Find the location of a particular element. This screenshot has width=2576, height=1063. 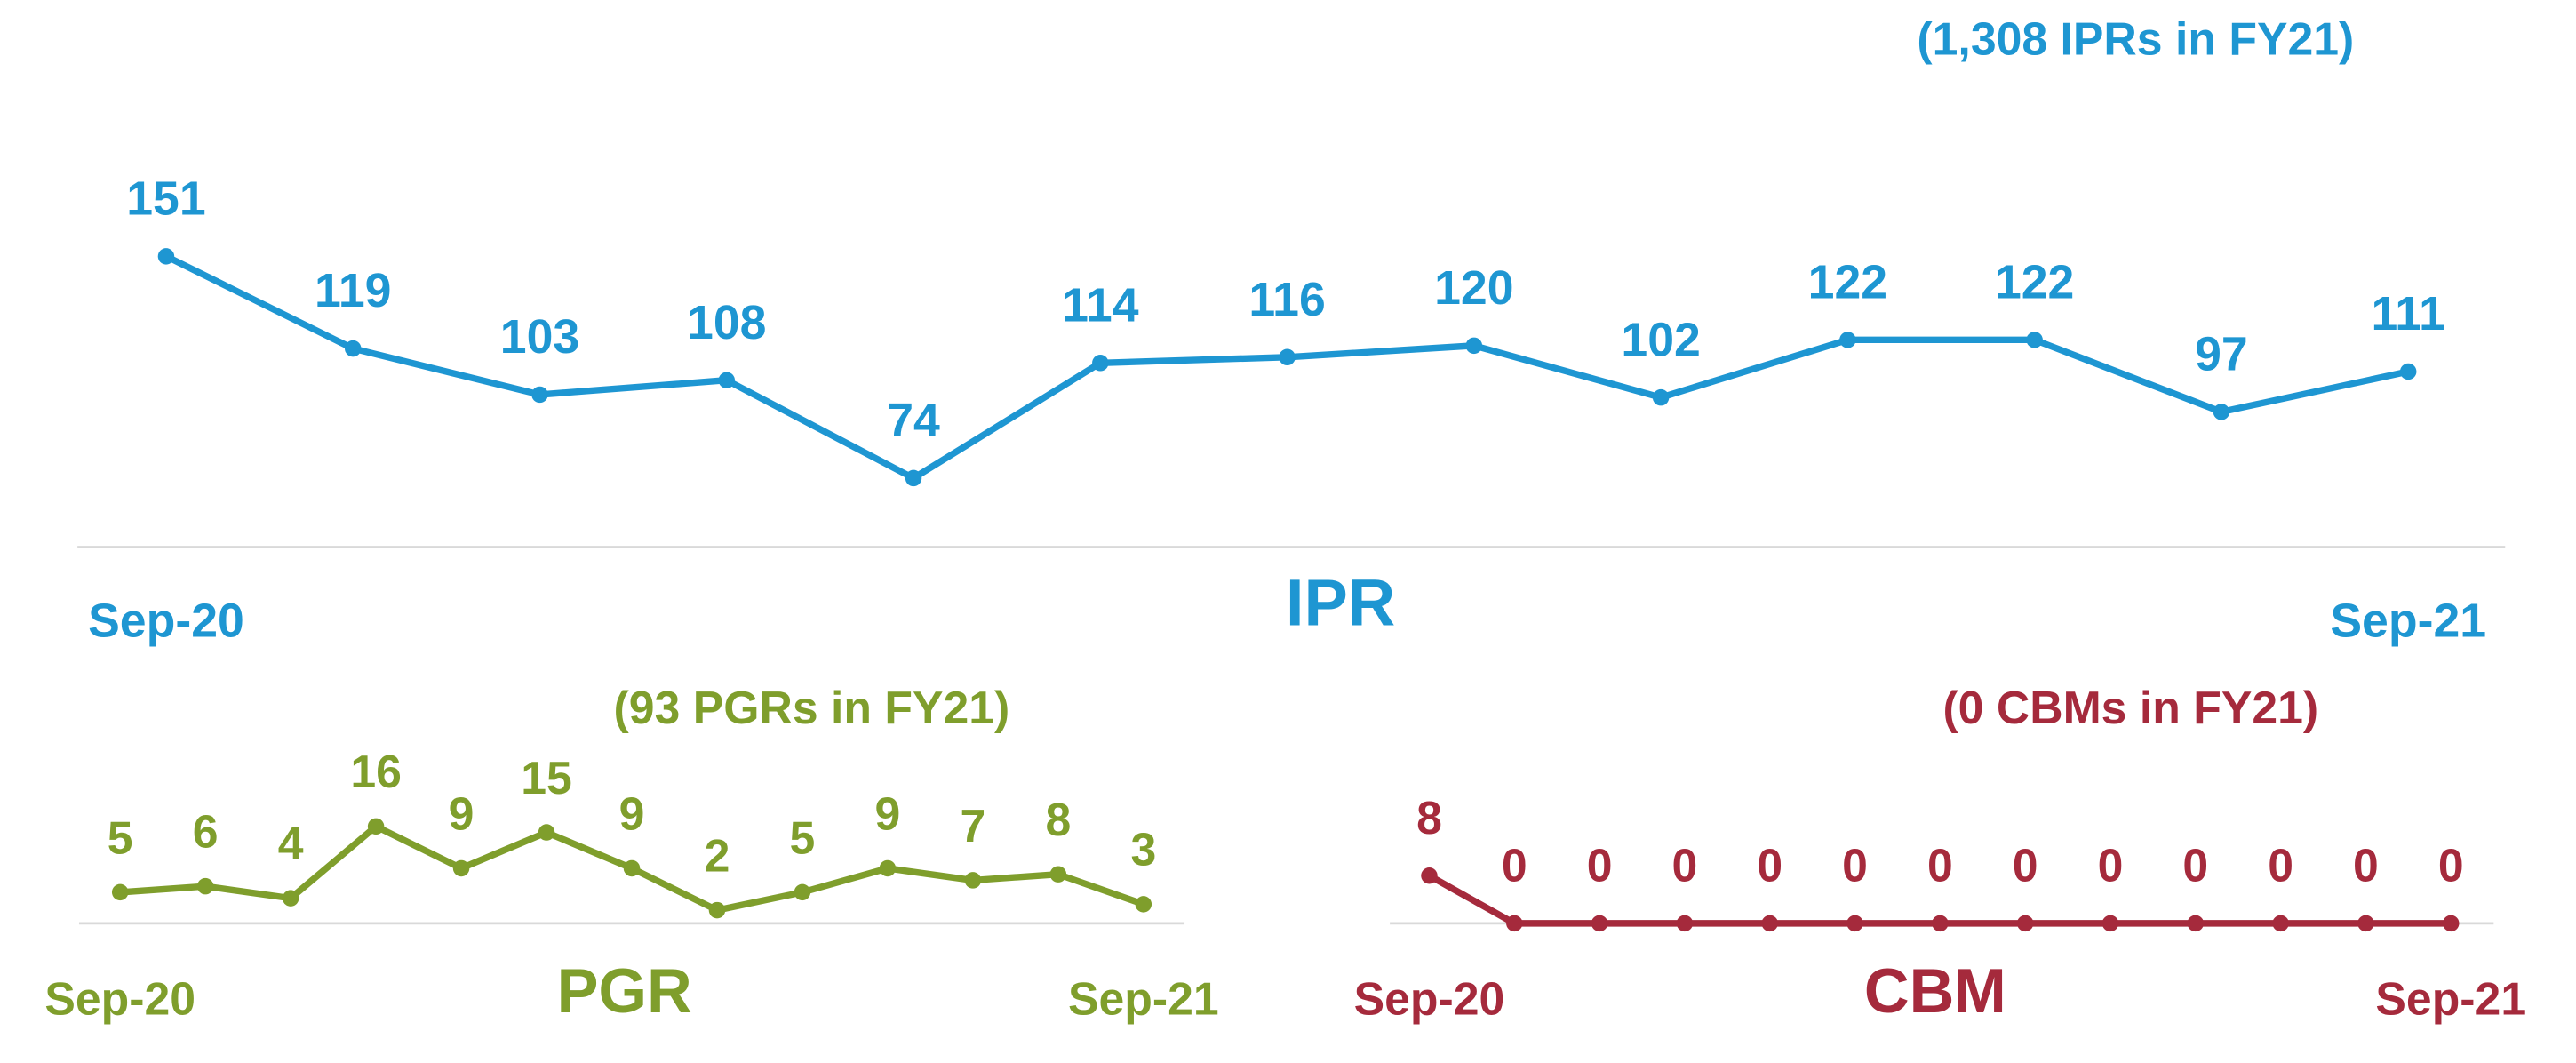

data-label: 7 is located at coordinates (973, 825).